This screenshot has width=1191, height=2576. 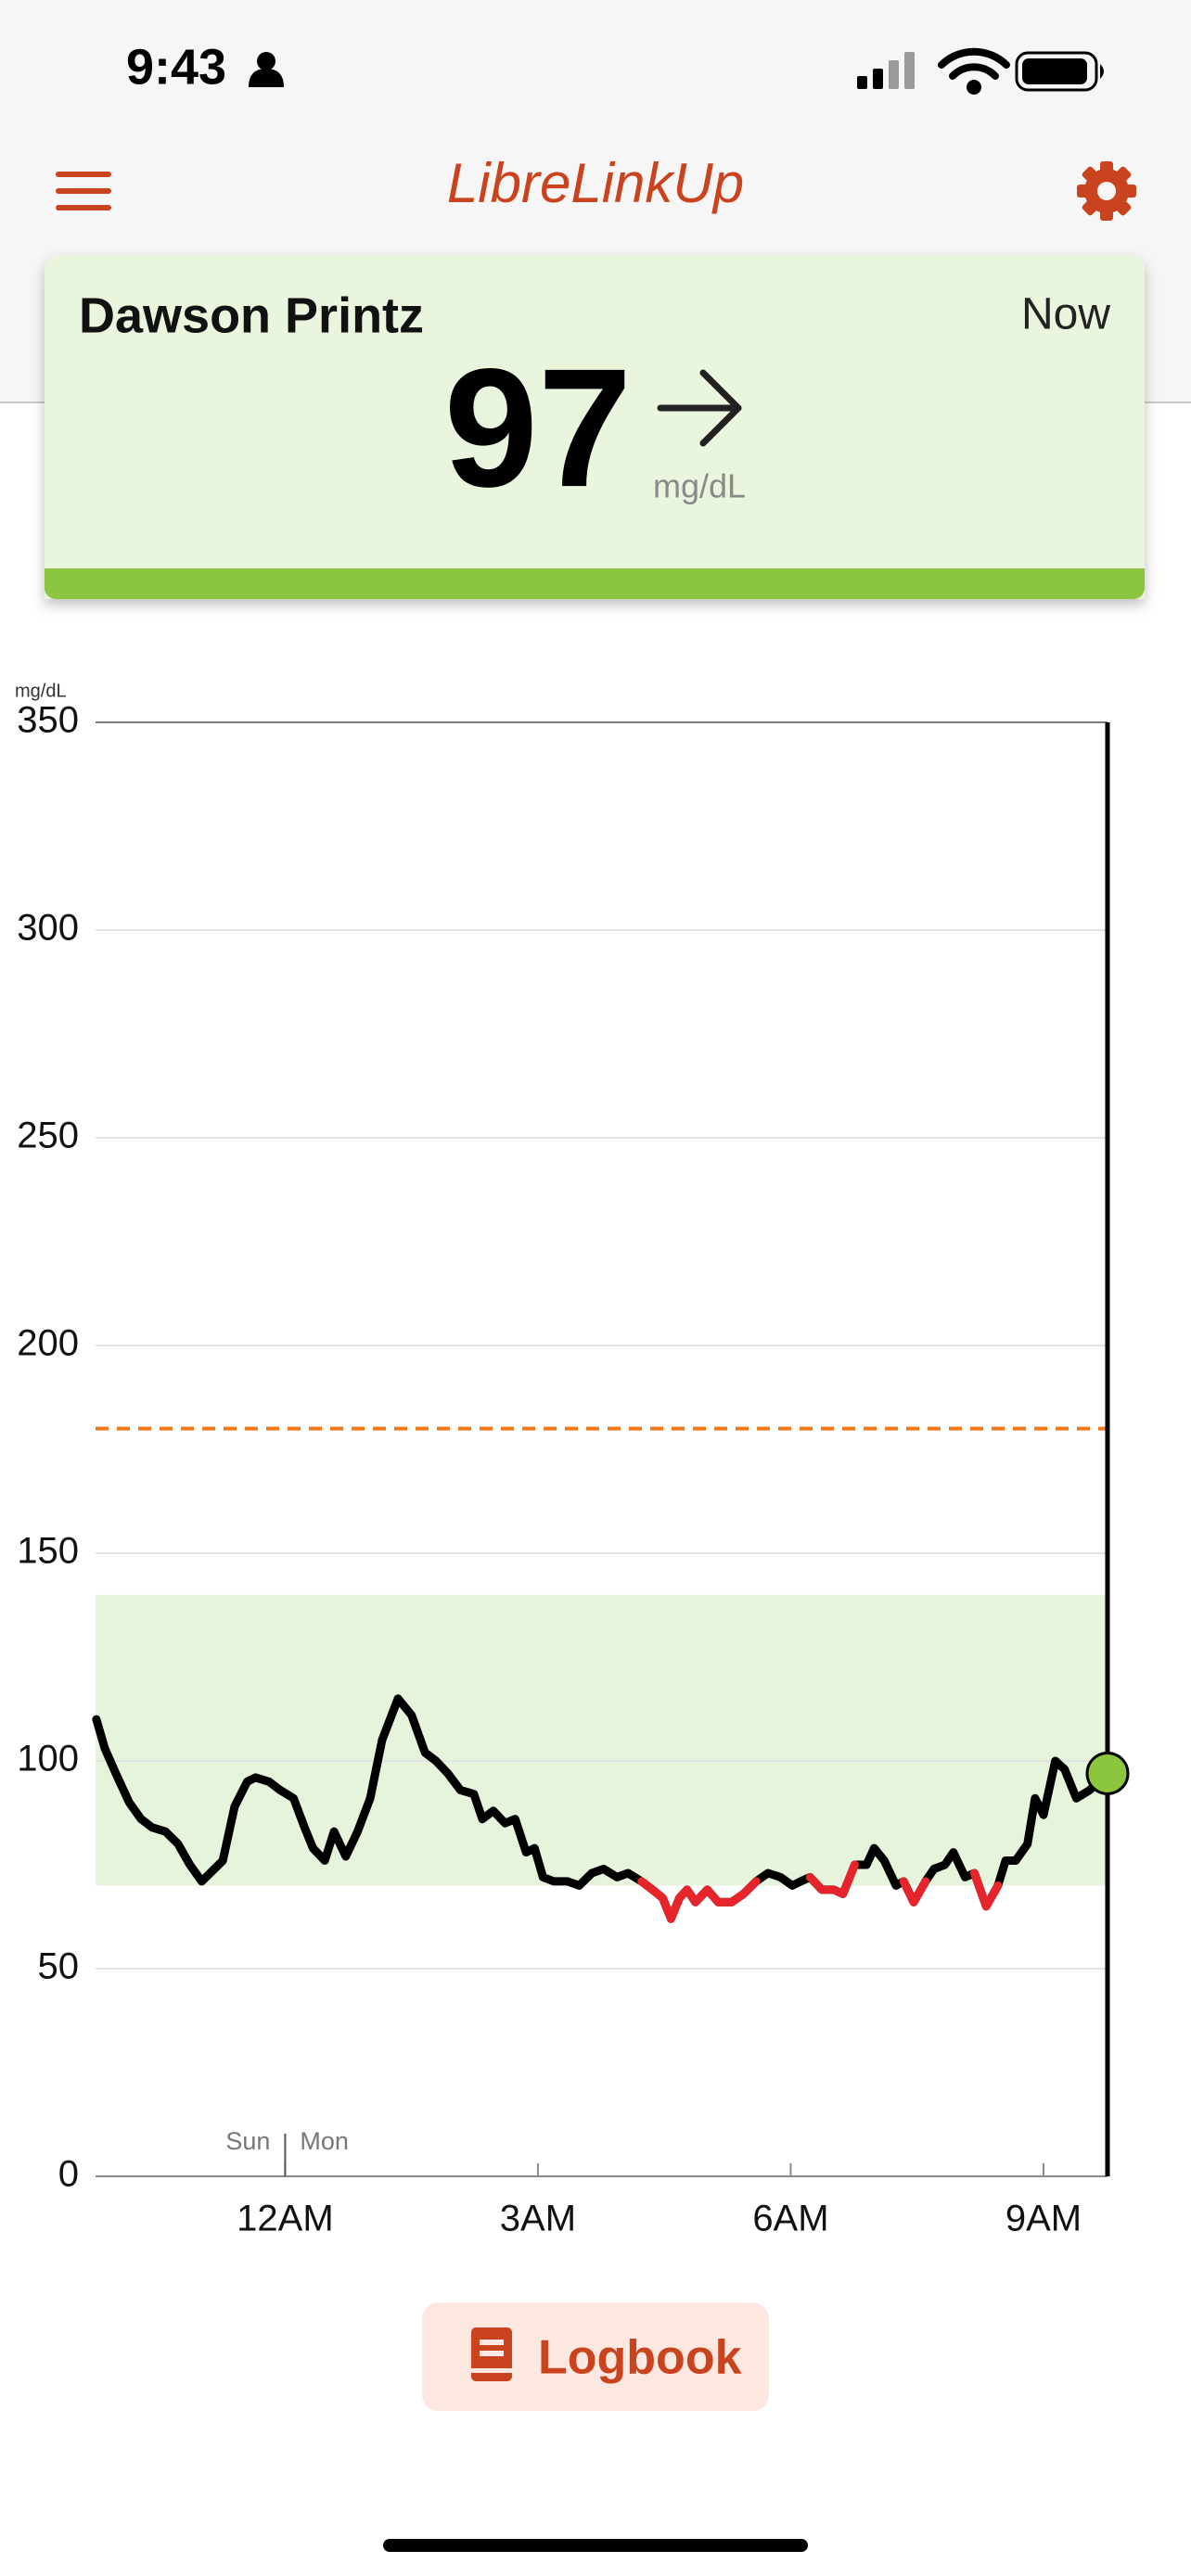 I want to click on y-tick-label: 300, so click(x=48, y=928).